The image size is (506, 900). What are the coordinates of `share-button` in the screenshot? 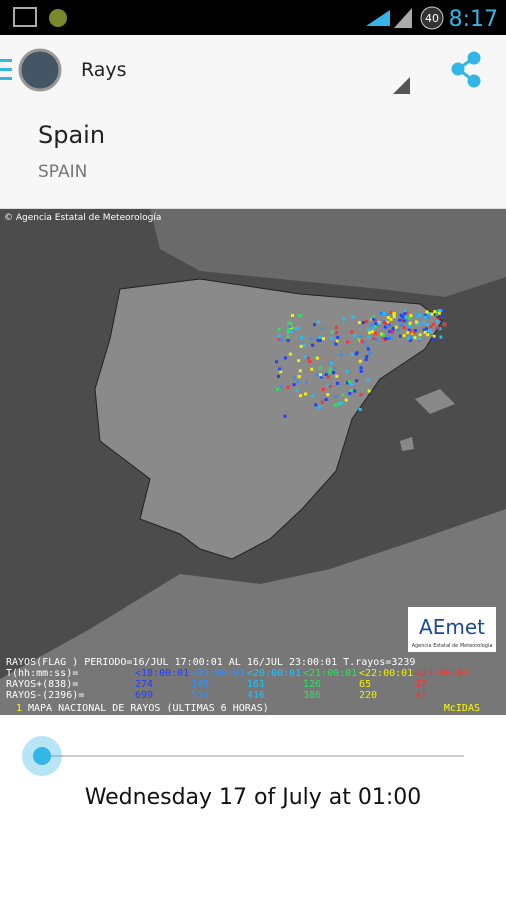 It's located at (466, 69).